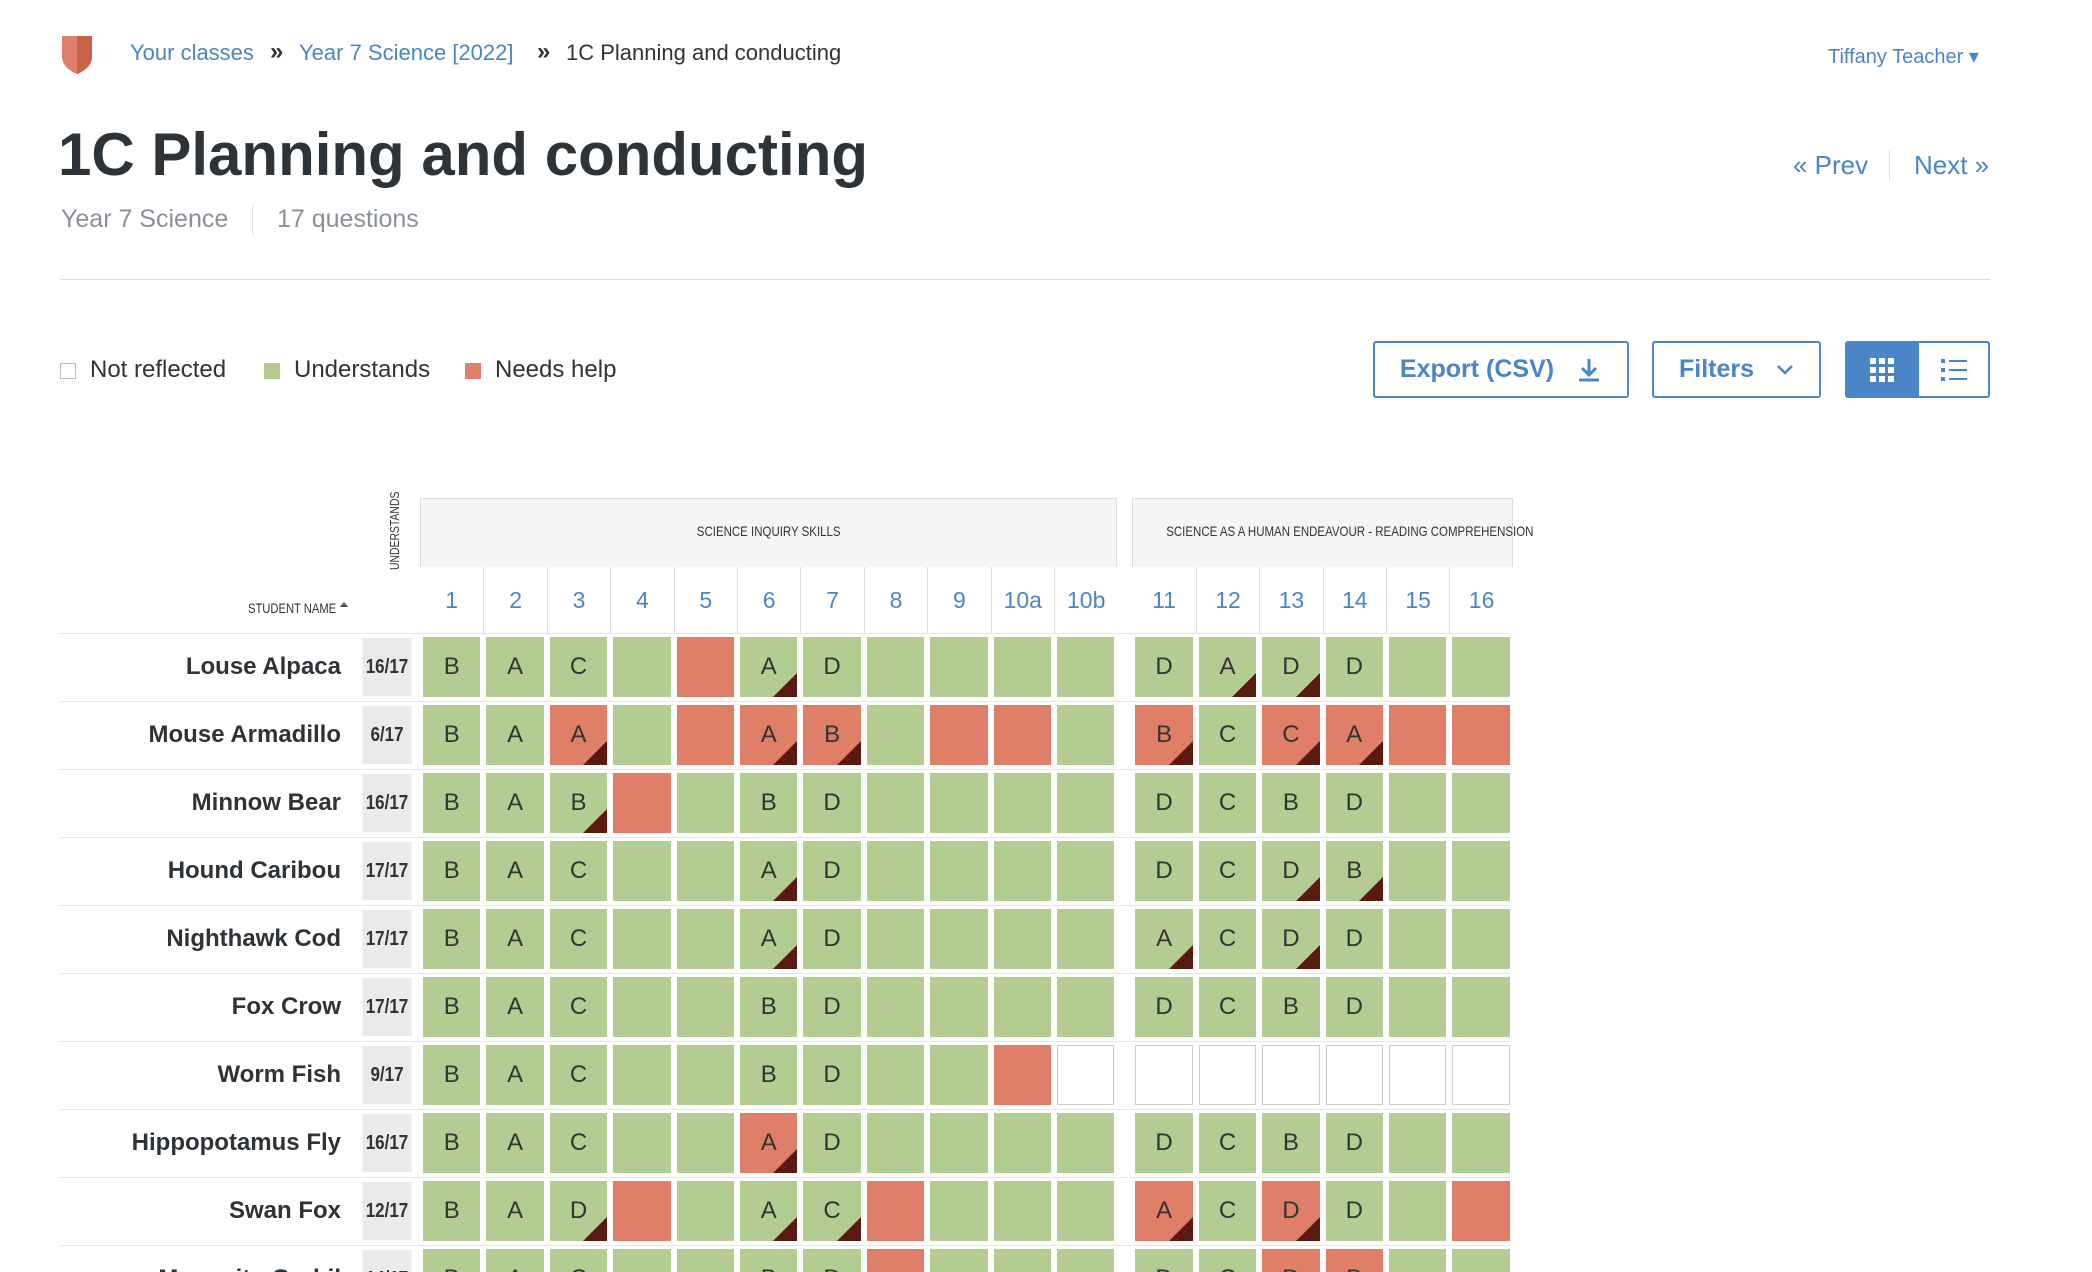 The image size is (2092, 1272). Describe the element at coordinates (263, 666) in the screenshot. I see `student-name: Louse Alpaca` at that location.